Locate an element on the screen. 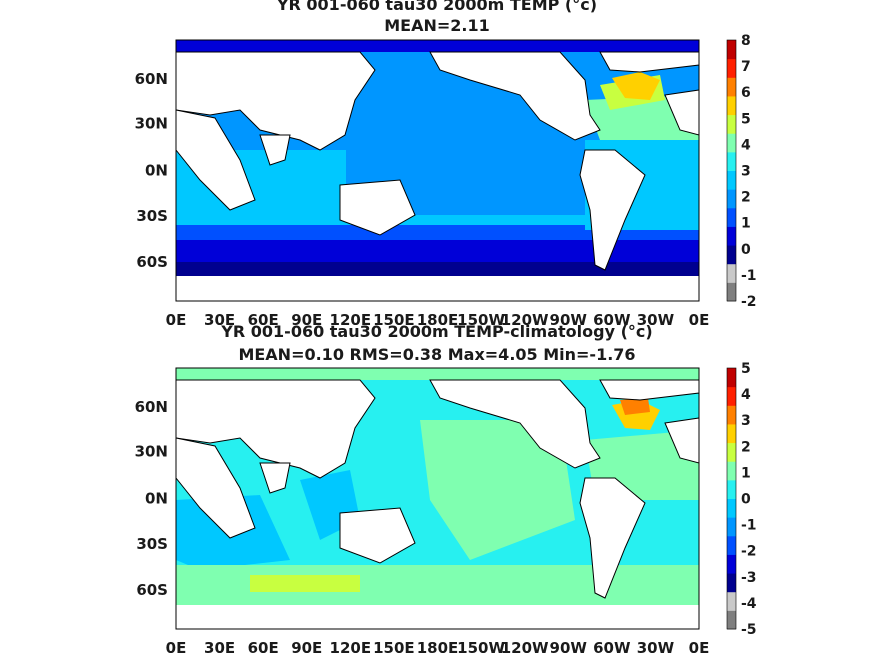 This screenshot has width=875, height=656. bottom-y-ticks: 60N 30N 0N 30S 60S is located at coordinates (151, 498).